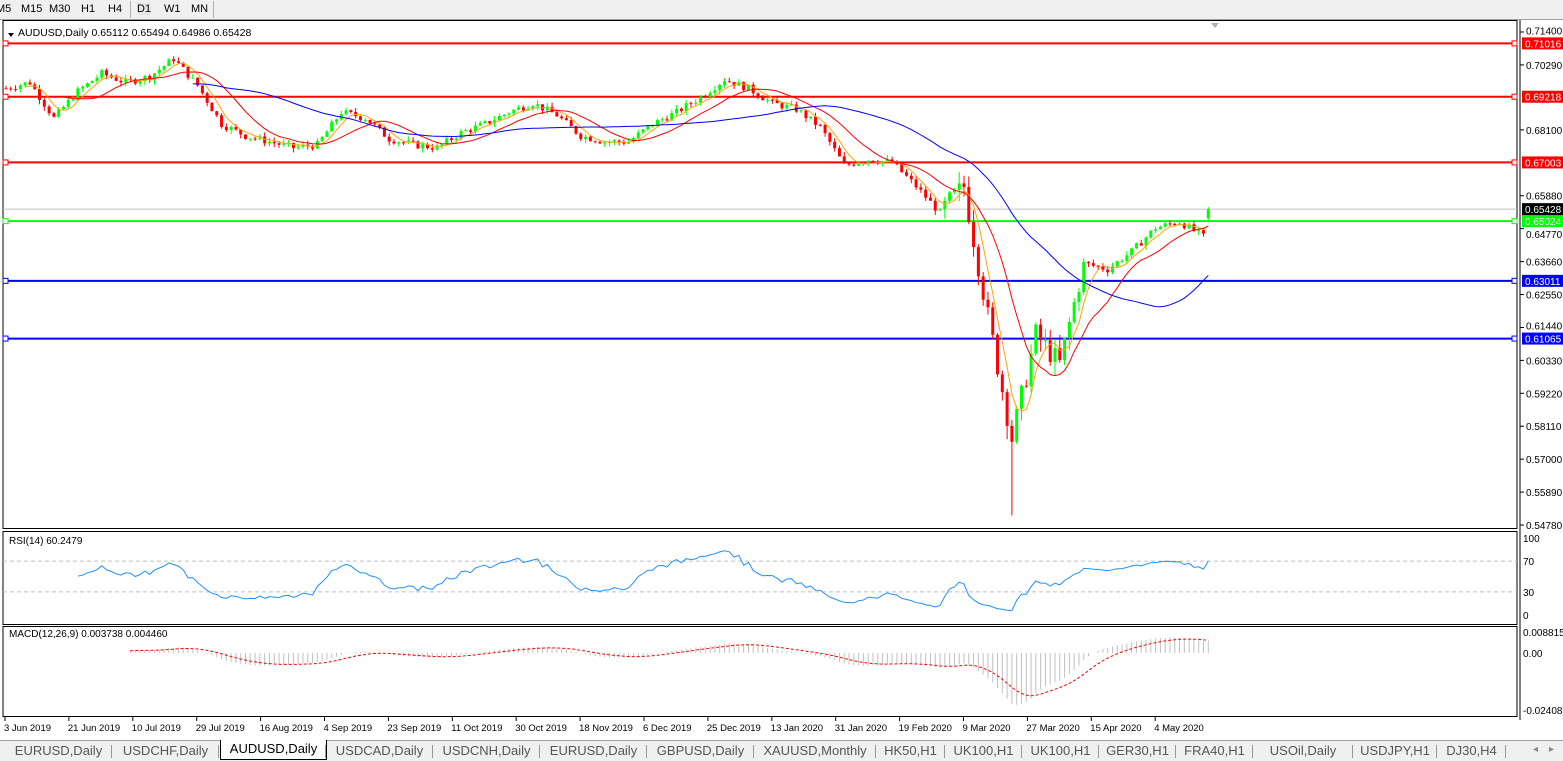  Describe the element at coordinates (379, 751) in the screenshot. I see `chart-tab: USDCAD,Daily` at that location.